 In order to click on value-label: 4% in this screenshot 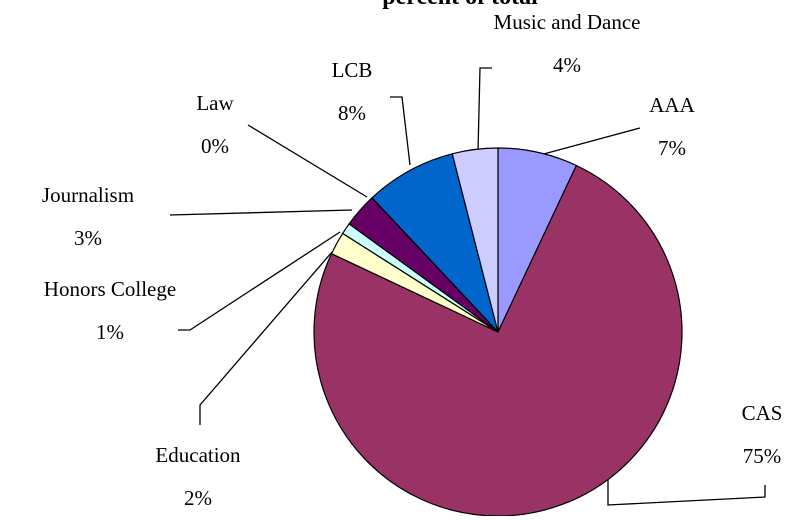, I will do `click(567, 65)`.